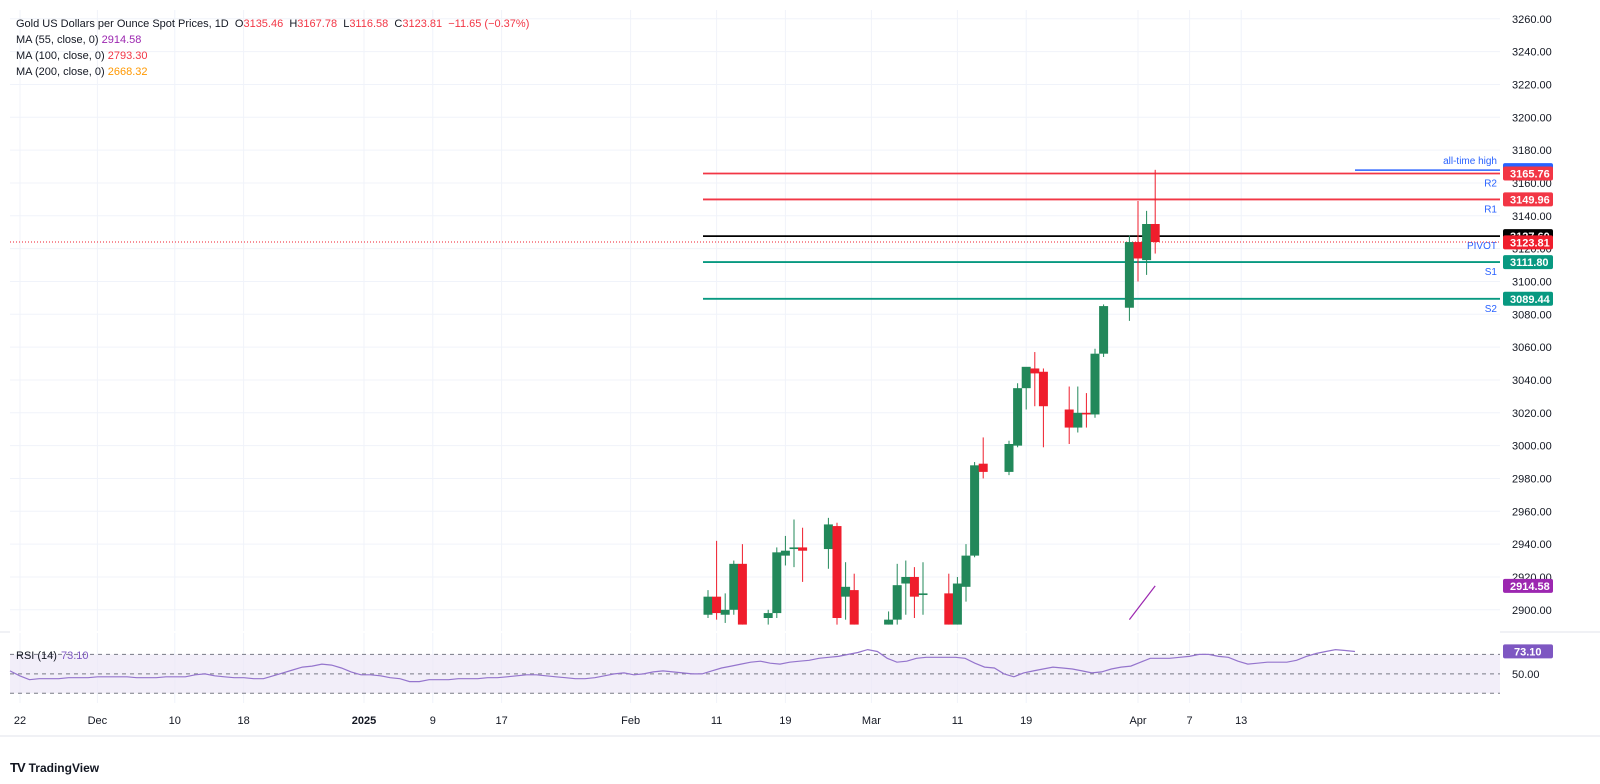 The height and width of the screenshot is (784, 1600). Describe the element at coordinates (1490, 183) in the screenshot. I see `level-label-r2: R2` at that location.